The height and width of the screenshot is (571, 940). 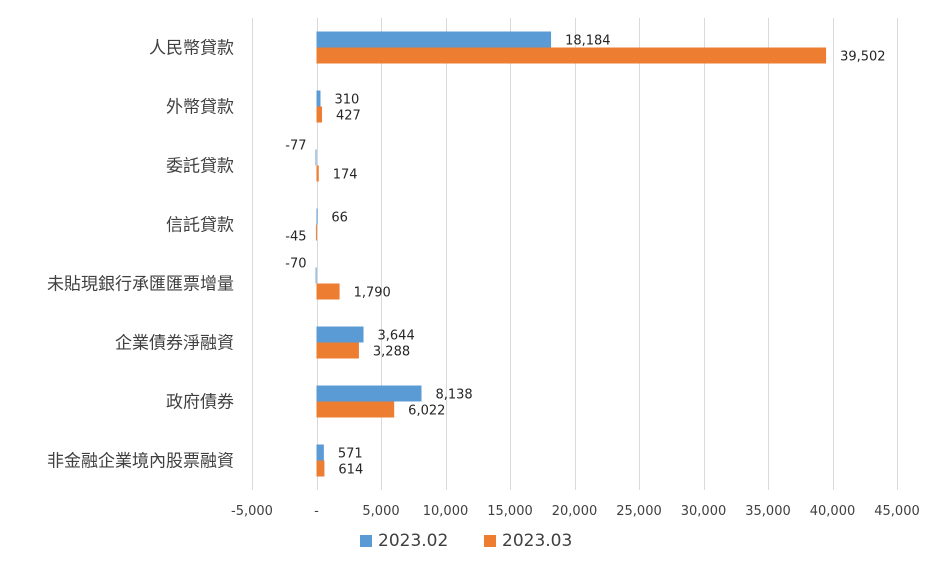 I want to click on bar-2023.03-5, so click(x=337, y=350).